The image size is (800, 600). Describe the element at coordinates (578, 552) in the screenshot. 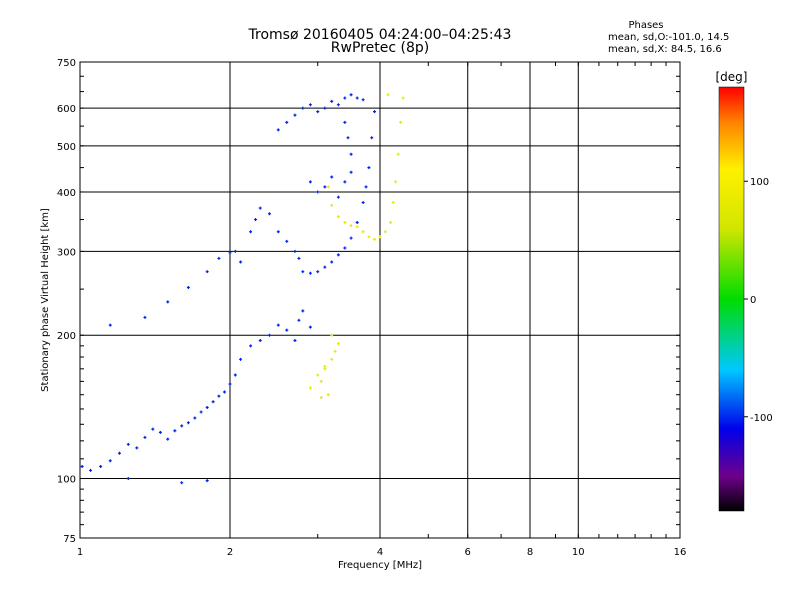

I see `x-tick-label: 10` at that location.